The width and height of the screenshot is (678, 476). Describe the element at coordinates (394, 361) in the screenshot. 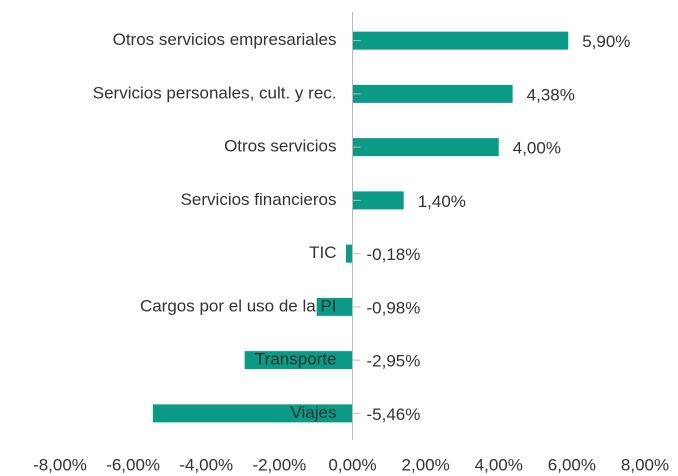

I see `value-label: -2,95%` at that location.